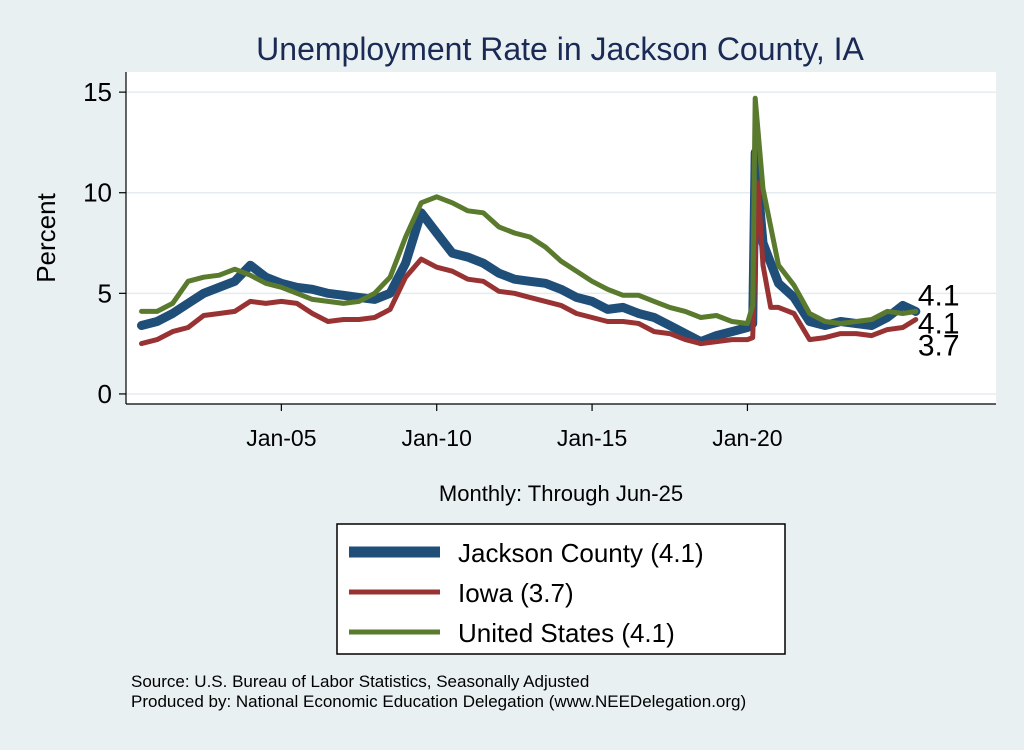  What do you see at coordinates (516, 593) in the screenshot?
I see `legend-label: Iowa (3.7)` at bounding box center [516, 593].